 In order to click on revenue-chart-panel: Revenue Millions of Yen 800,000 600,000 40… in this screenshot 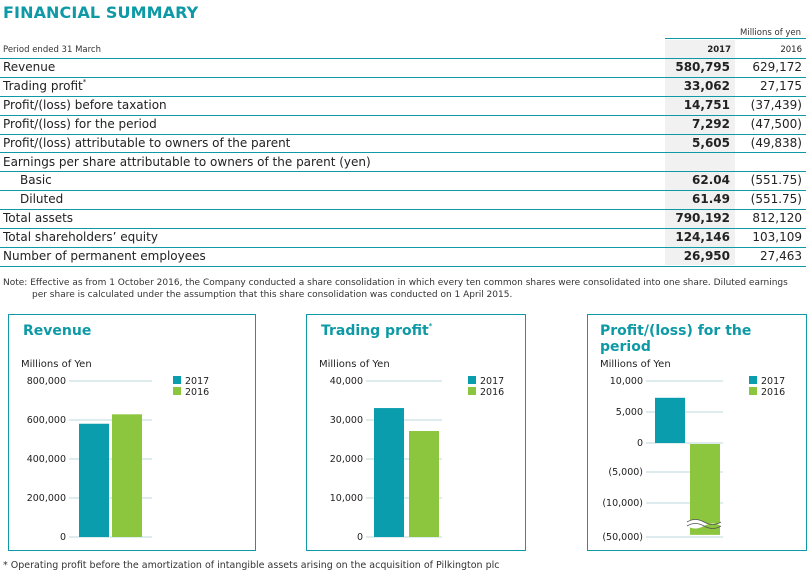, I will do `click(132, 432)`.